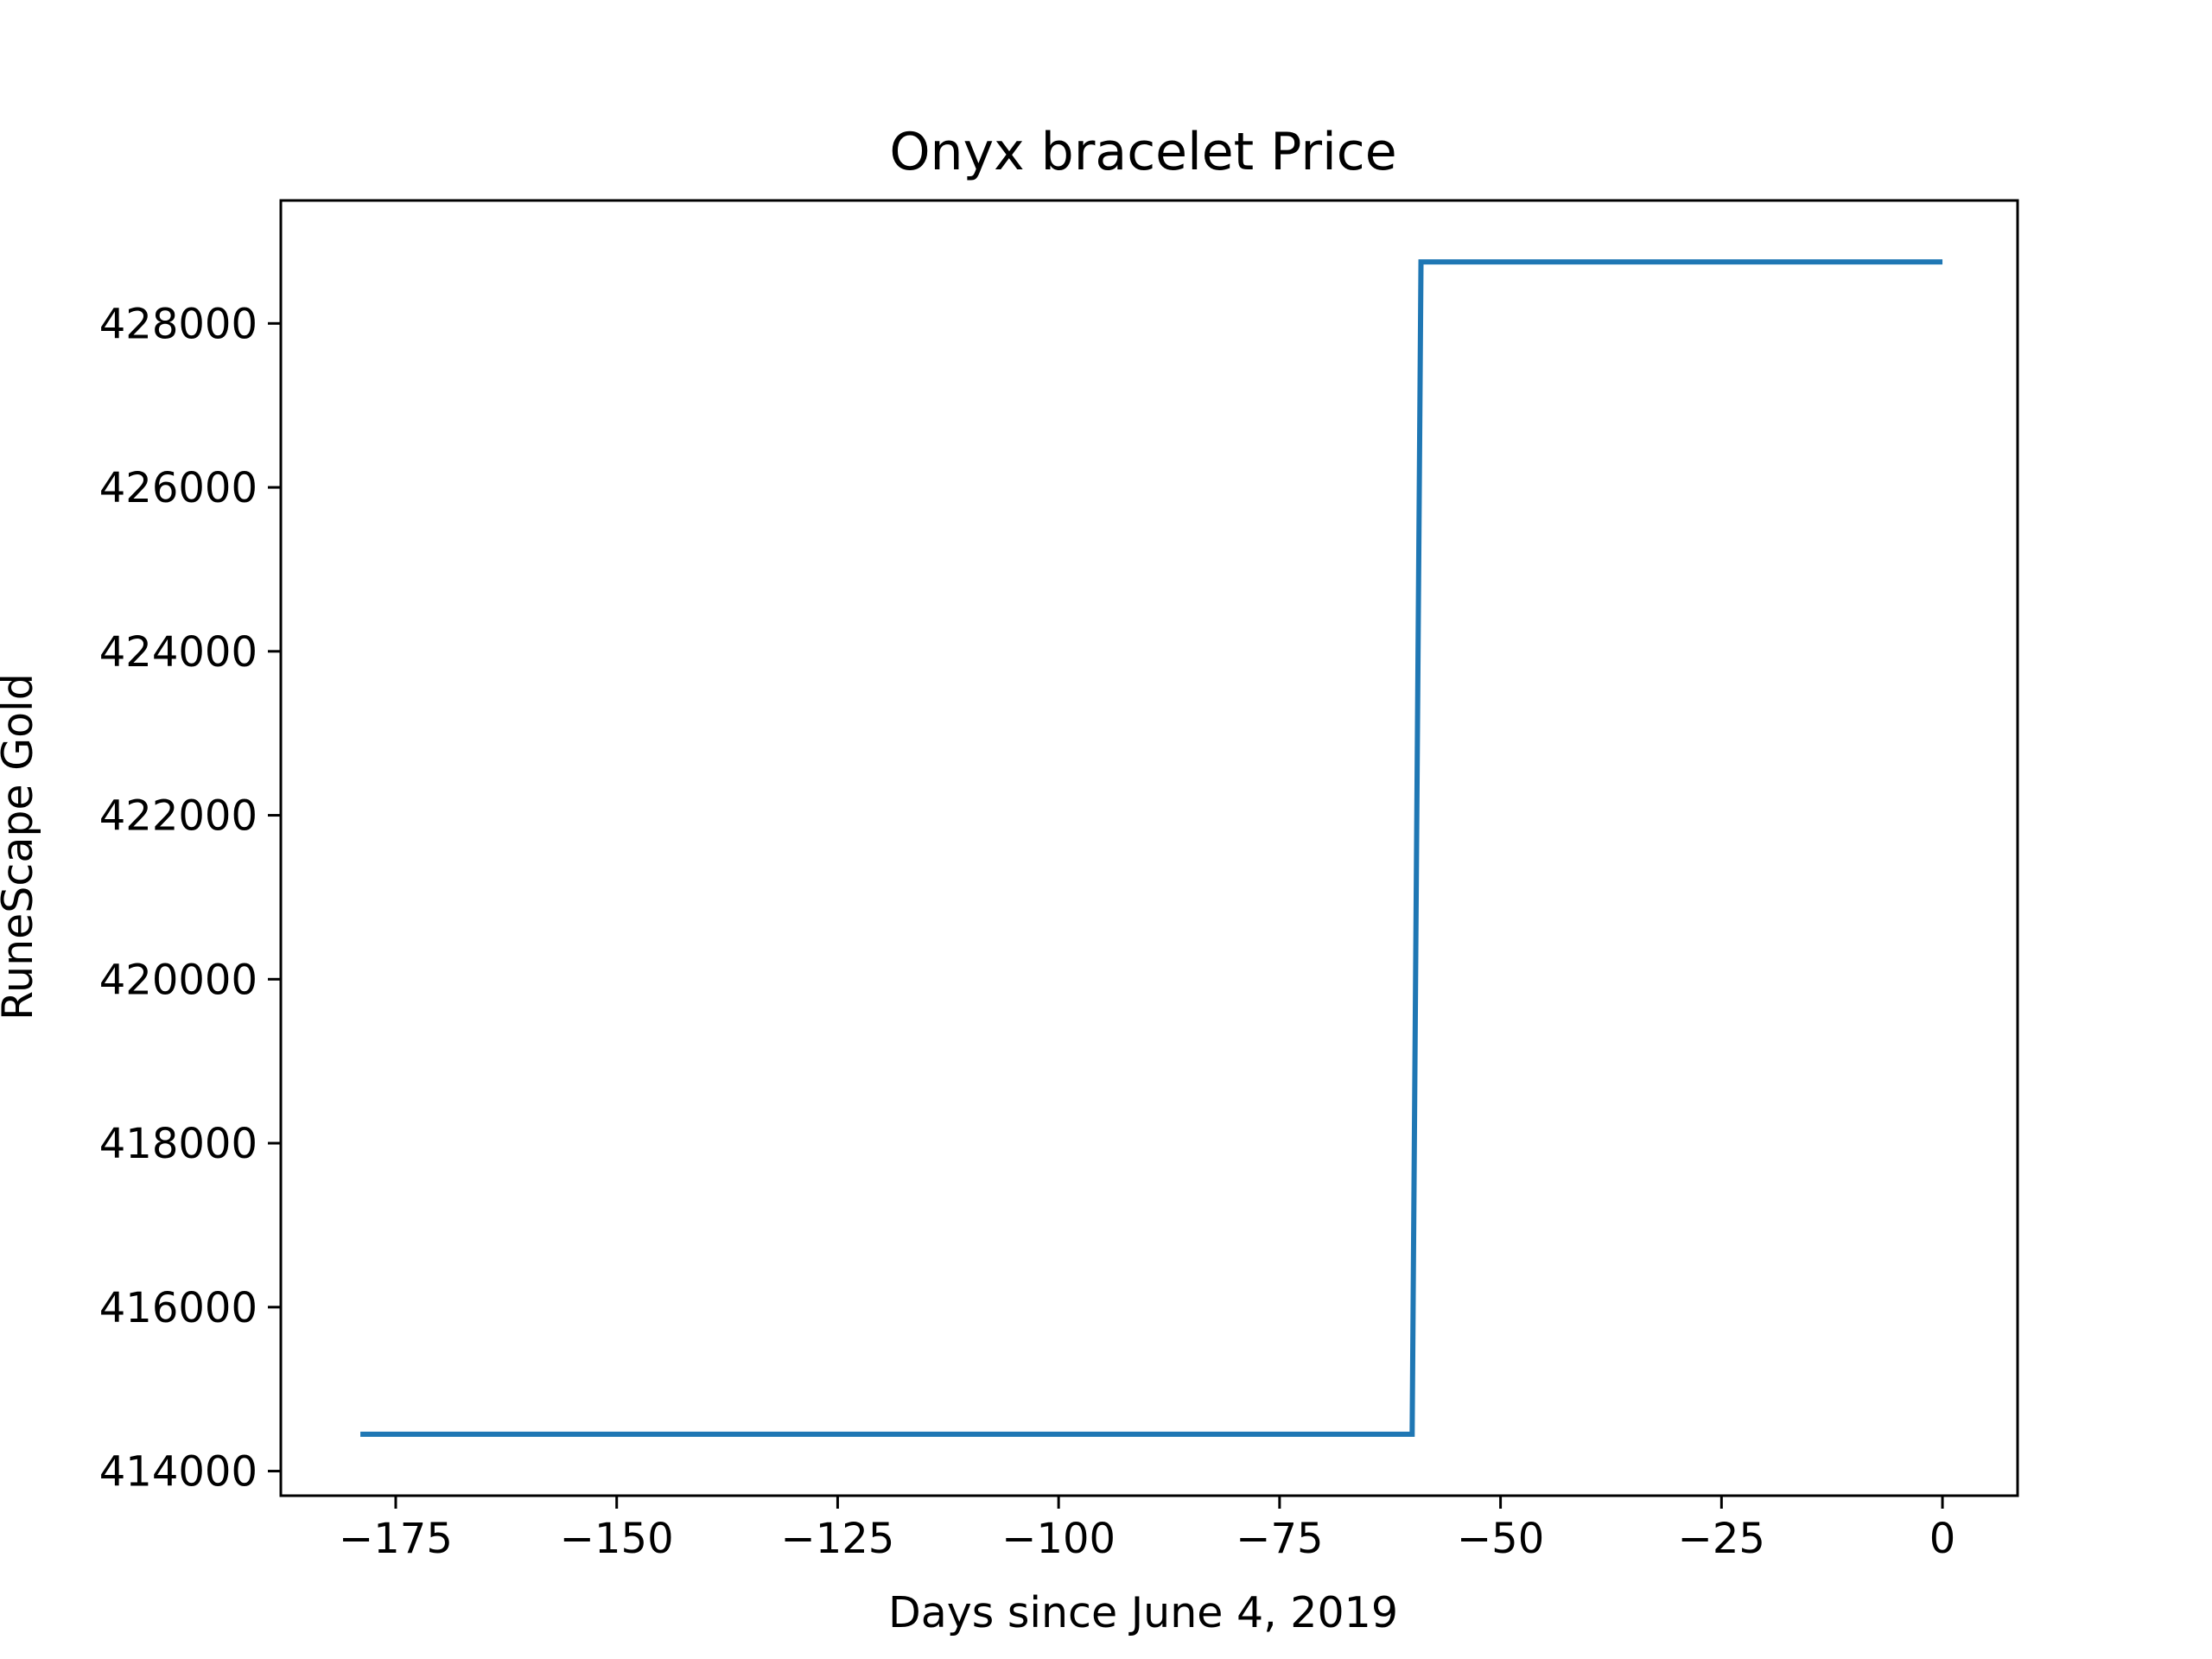  What do you see at coordinates (178, 324) in the screenshot?
I see `y-tick-label: 428000` at bounding box center [178, 324].